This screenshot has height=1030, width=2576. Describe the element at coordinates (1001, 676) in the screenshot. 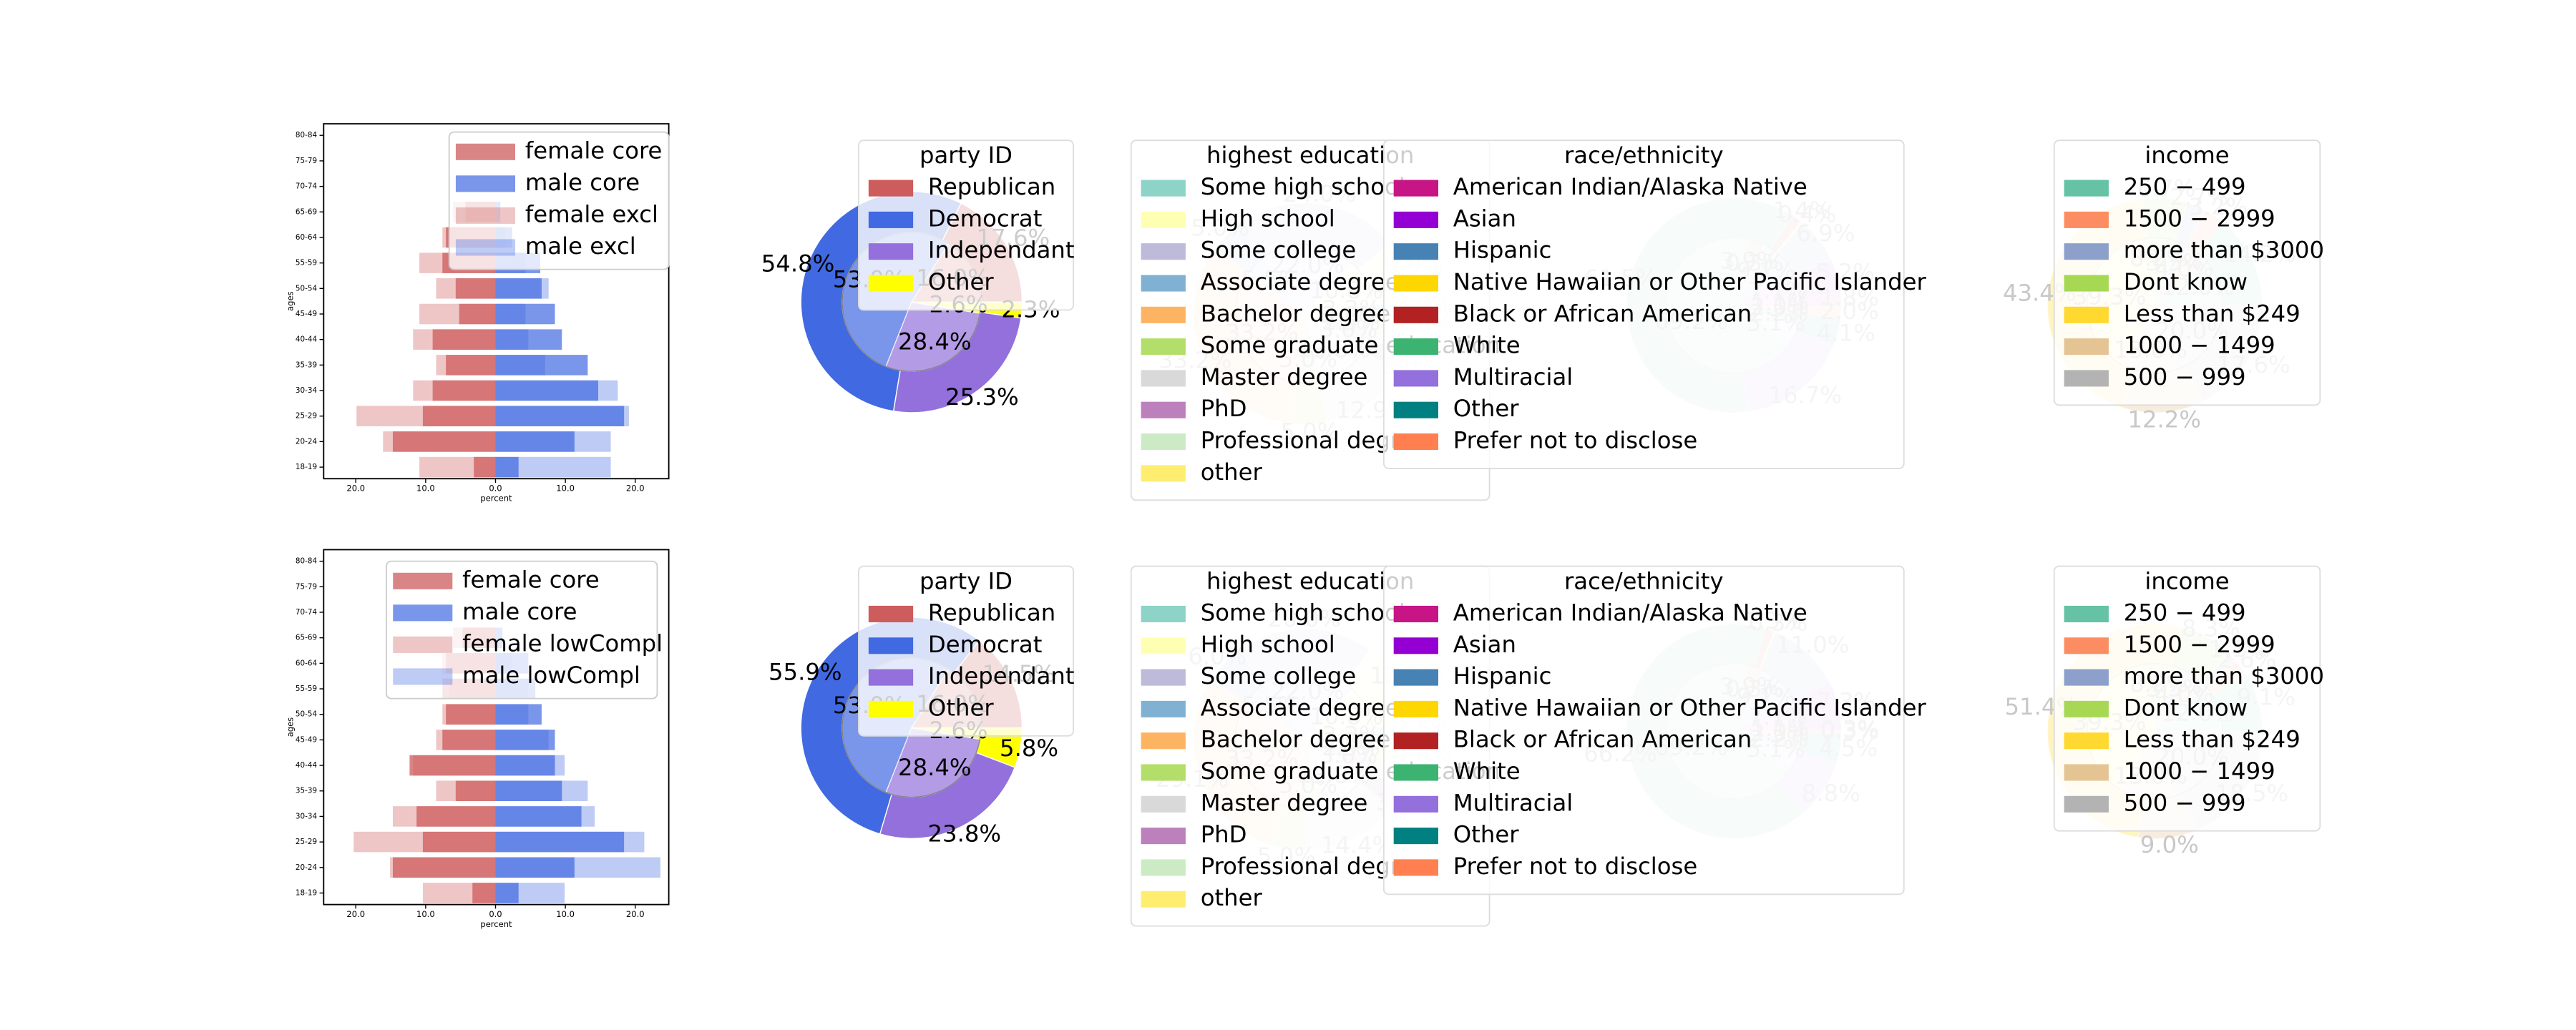

I see `legend-label: Independant` at that location.